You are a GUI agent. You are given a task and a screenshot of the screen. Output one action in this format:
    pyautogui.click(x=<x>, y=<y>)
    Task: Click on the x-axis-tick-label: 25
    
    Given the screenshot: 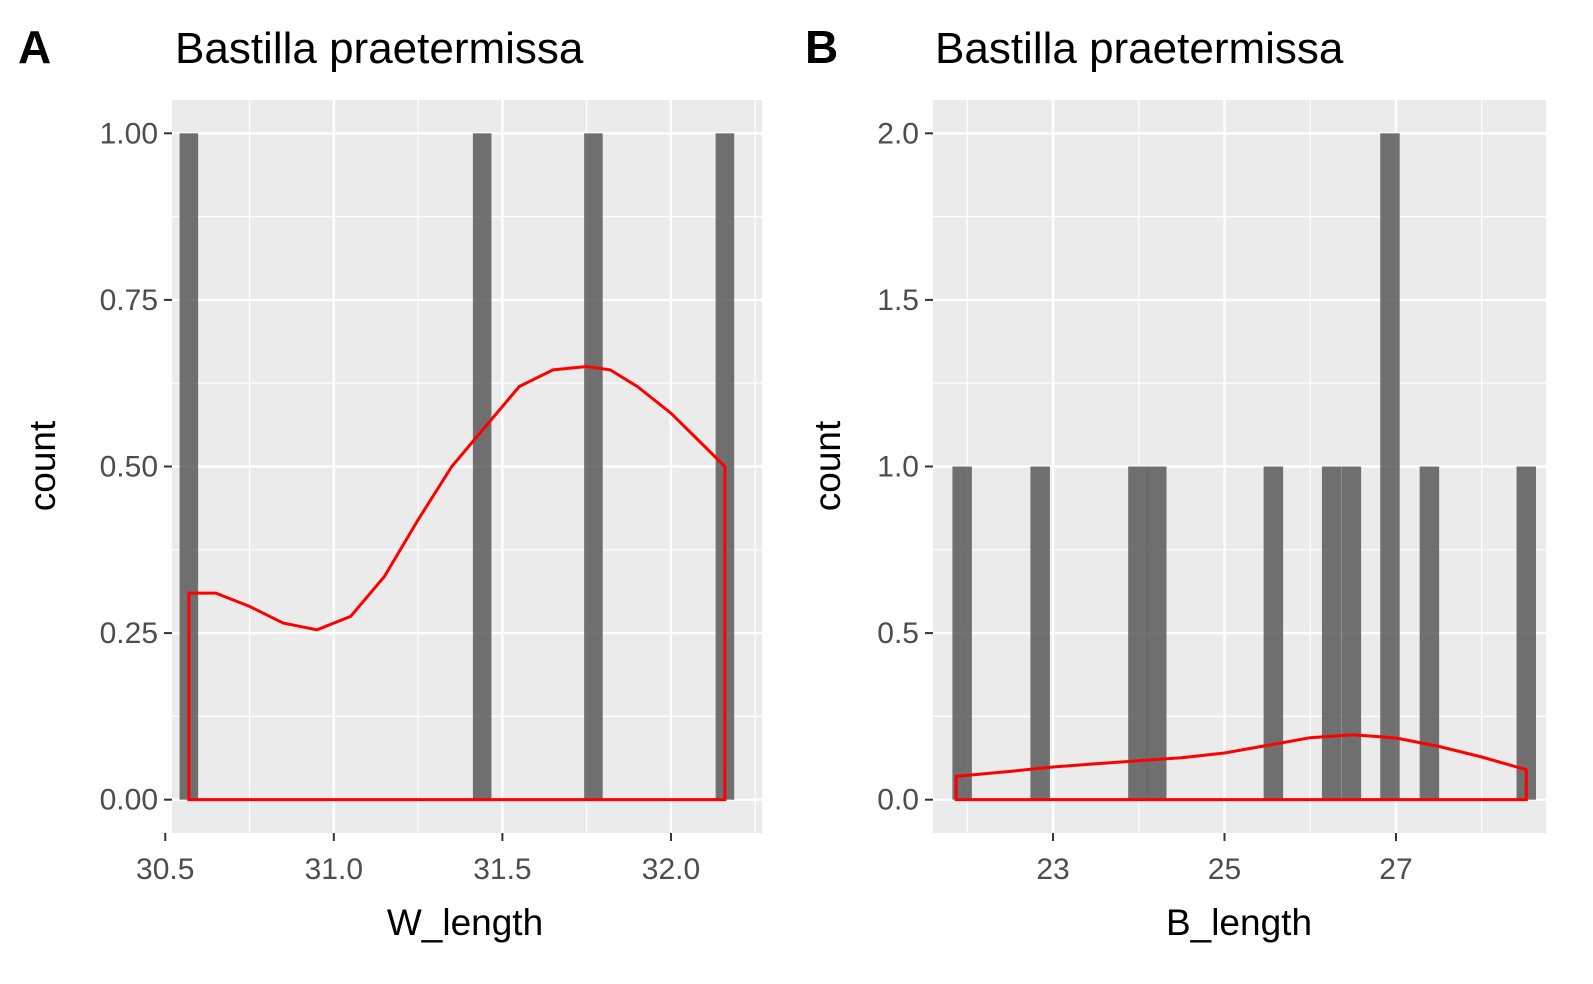 What is the action you would take?
    pyautogui.click(x=1224, y=869)
    